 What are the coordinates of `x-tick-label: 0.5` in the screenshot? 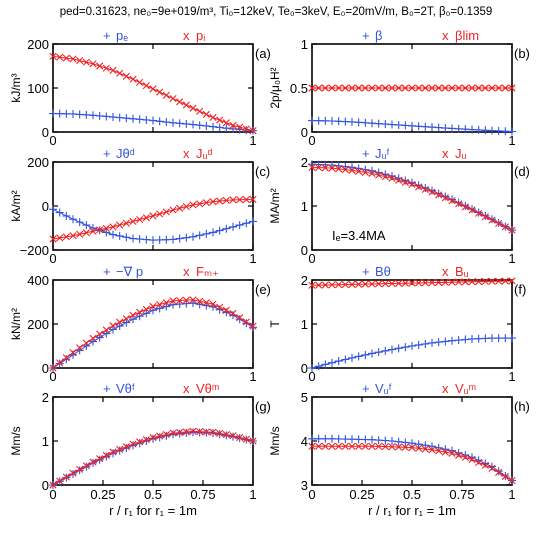 It's located at (412, 494).